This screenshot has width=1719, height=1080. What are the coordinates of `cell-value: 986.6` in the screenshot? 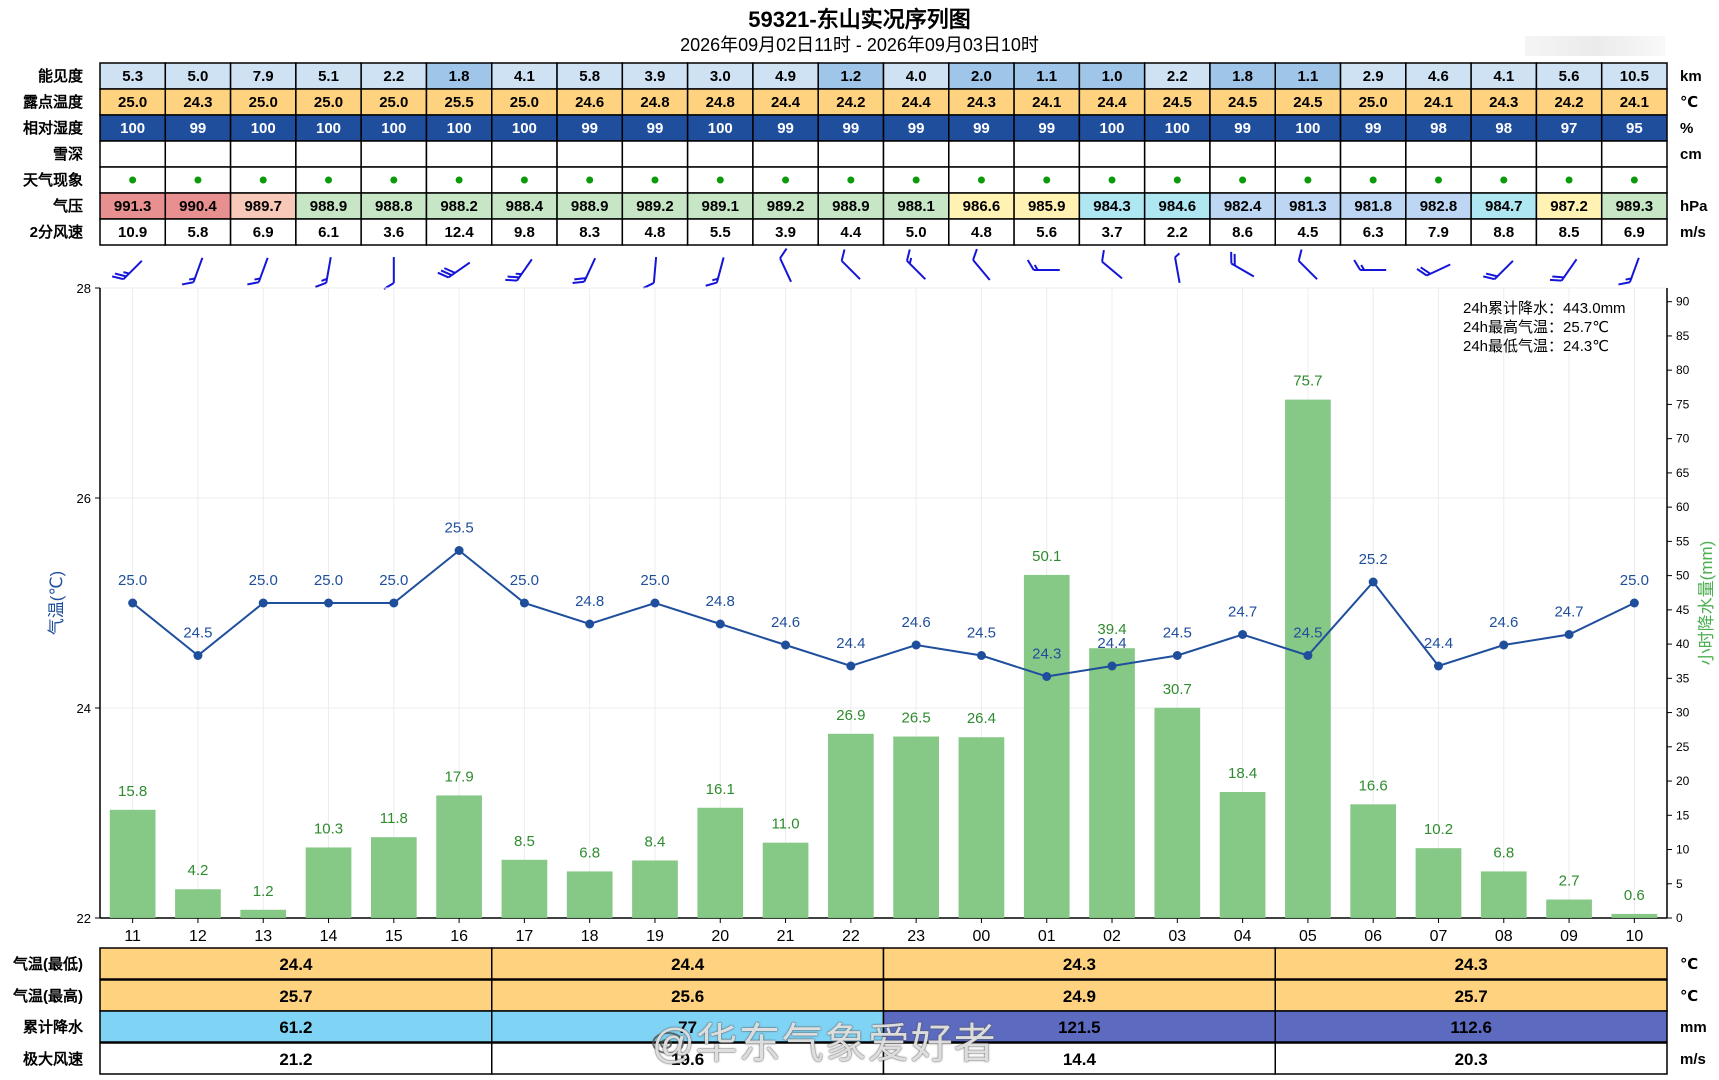 It's located at (982, 206).